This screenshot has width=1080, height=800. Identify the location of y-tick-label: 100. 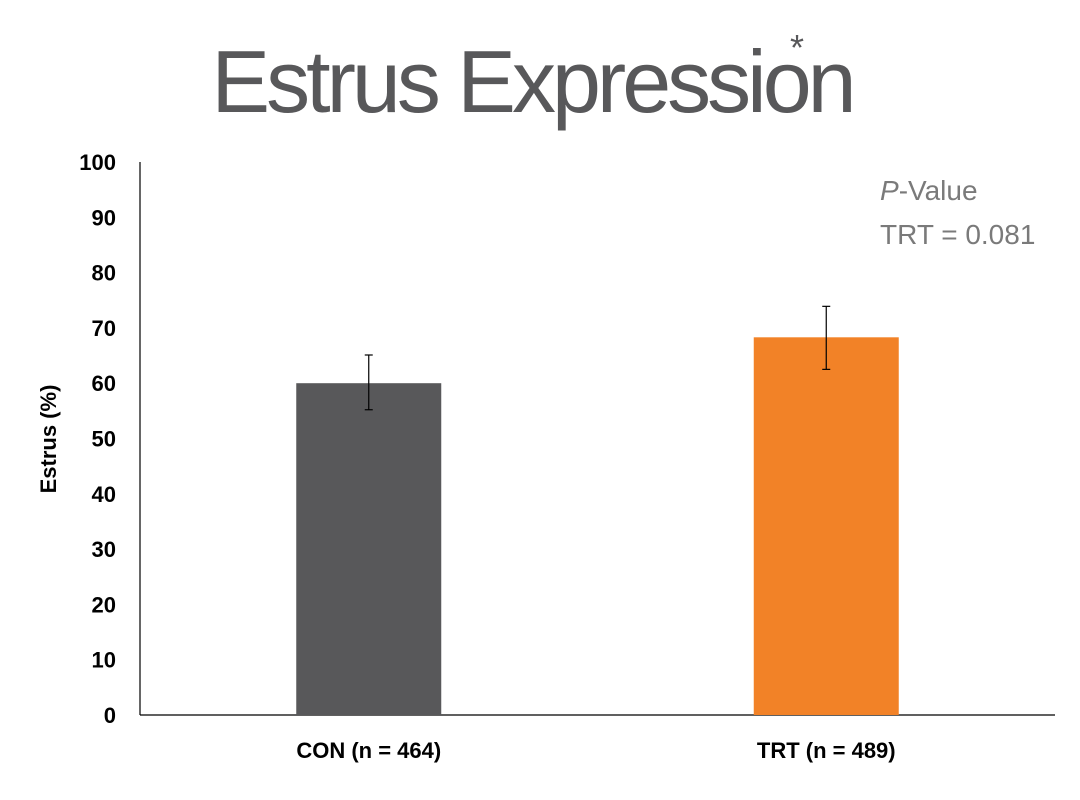
(97, 162).